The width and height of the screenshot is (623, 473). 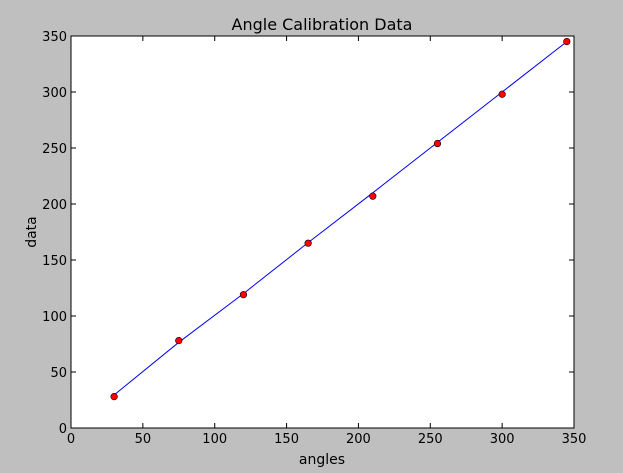 What do you see at coordinates (574, 439) in the screenshot?
I see `x-tick-label: 350` at bounding box center [574, 439].